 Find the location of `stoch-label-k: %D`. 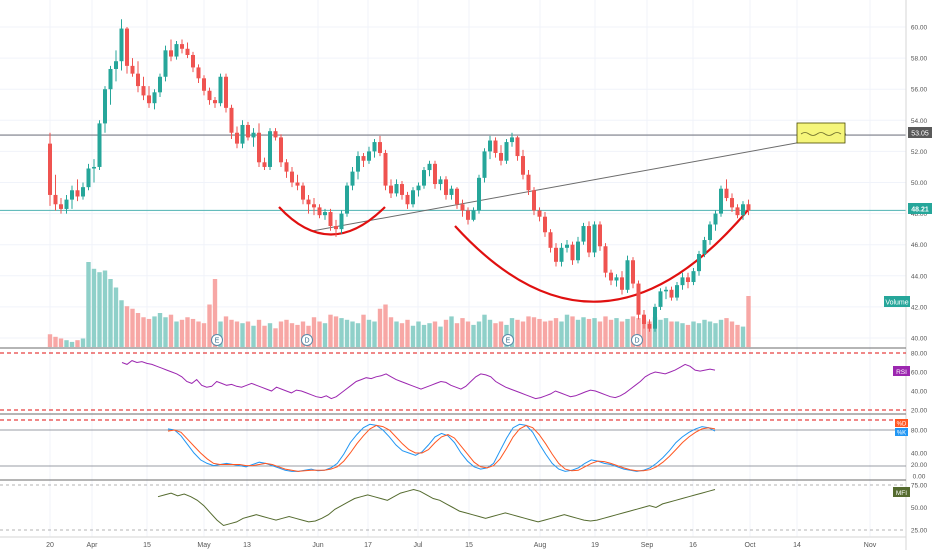

stoch-label-k: %D is located at coordinates (902, 425).